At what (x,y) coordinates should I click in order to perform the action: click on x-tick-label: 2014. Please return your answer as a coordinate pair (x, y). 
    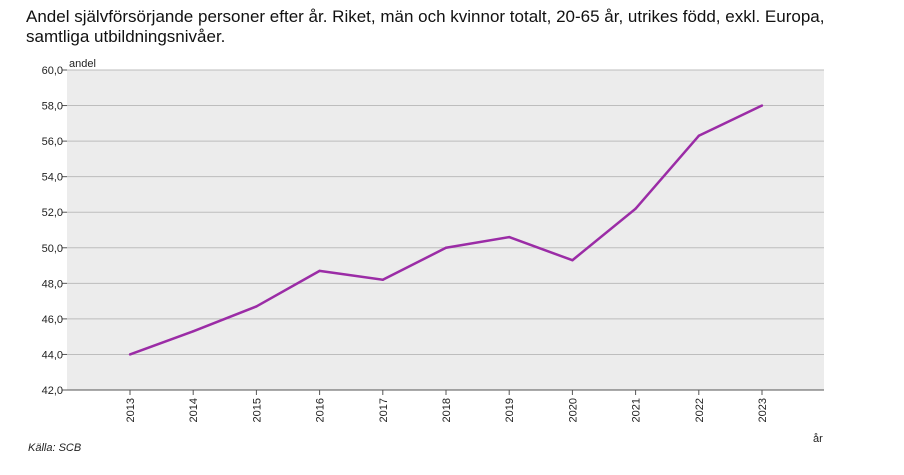
    Looking at the image, I should click on (194, 410).